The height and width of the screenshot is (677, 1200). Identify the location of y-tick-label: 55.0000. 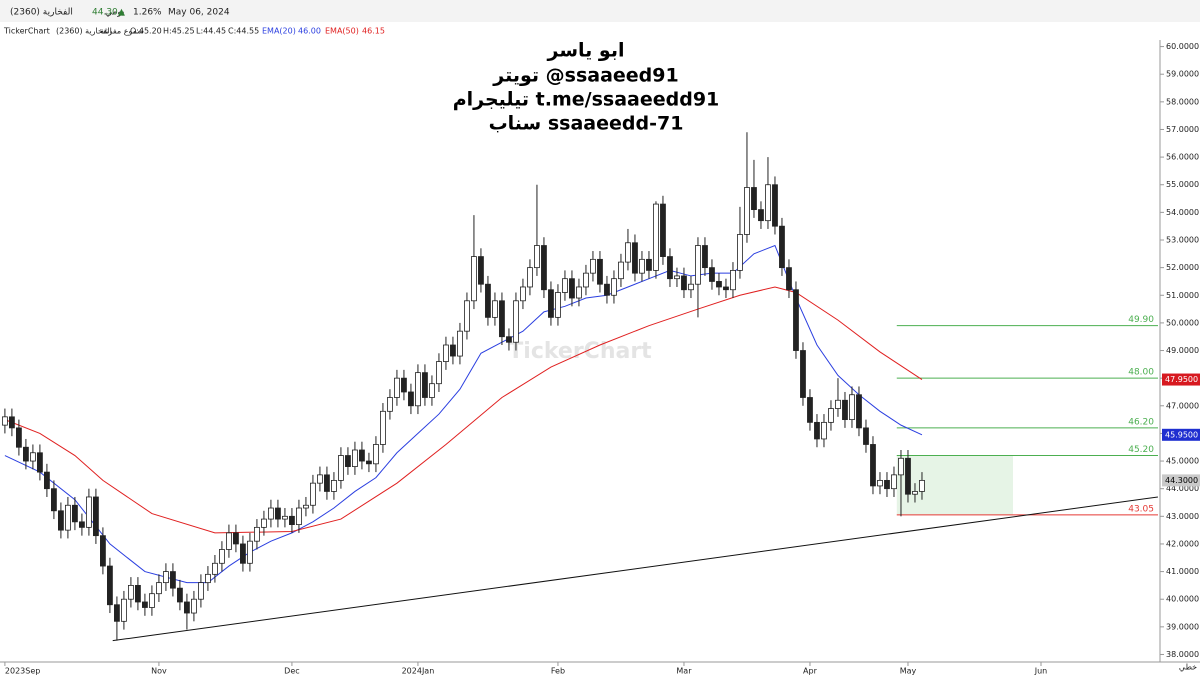
(1182, 184).